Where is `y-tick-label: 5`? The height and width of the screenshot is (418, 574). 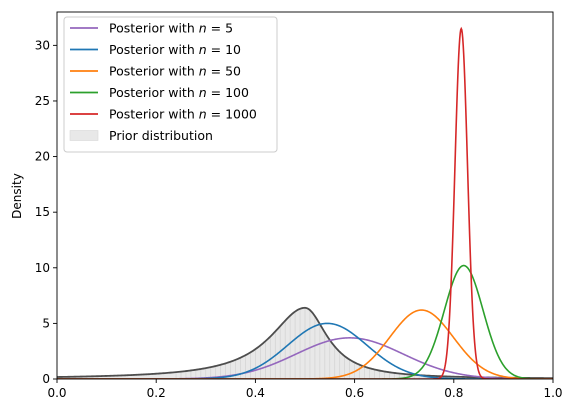
y-tick-label: 5 is located at coordinates (46, 323).